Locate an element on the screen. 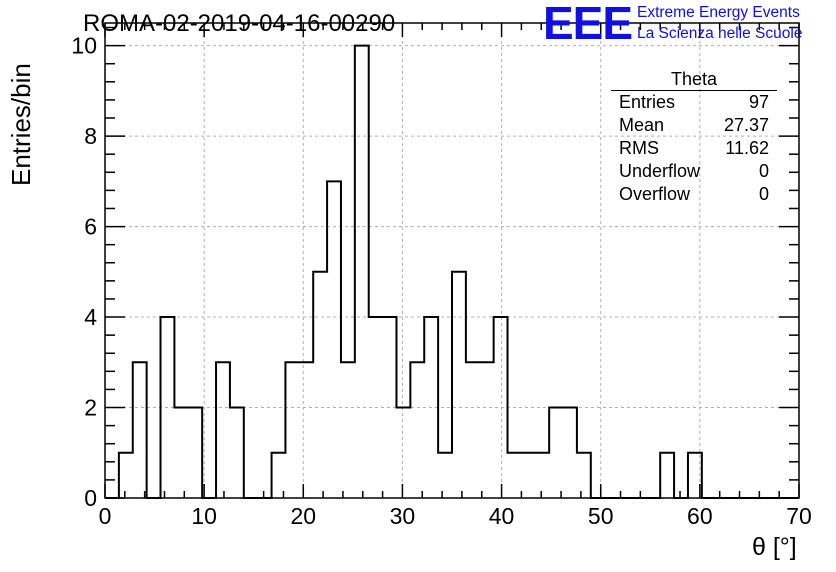 The width and height of the screenshot is (836, 572). y-axis-label-text: Entries/bin is located at coordinates (21, 124).